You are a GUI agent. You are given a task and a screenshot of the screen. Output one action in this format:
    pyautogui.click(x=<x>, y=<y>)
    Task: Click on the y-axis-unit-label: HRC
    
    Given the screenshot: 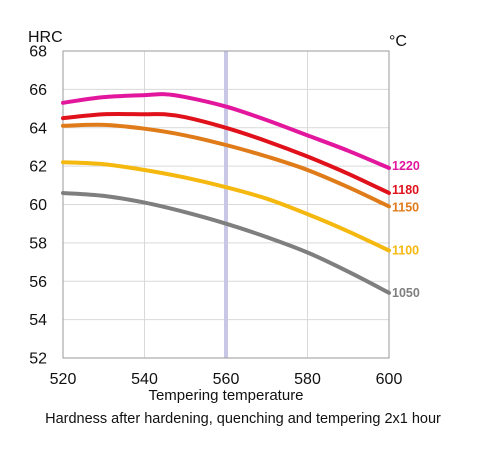 What is the action you would take?
    pyautogui.click(x=45, y=37)
    